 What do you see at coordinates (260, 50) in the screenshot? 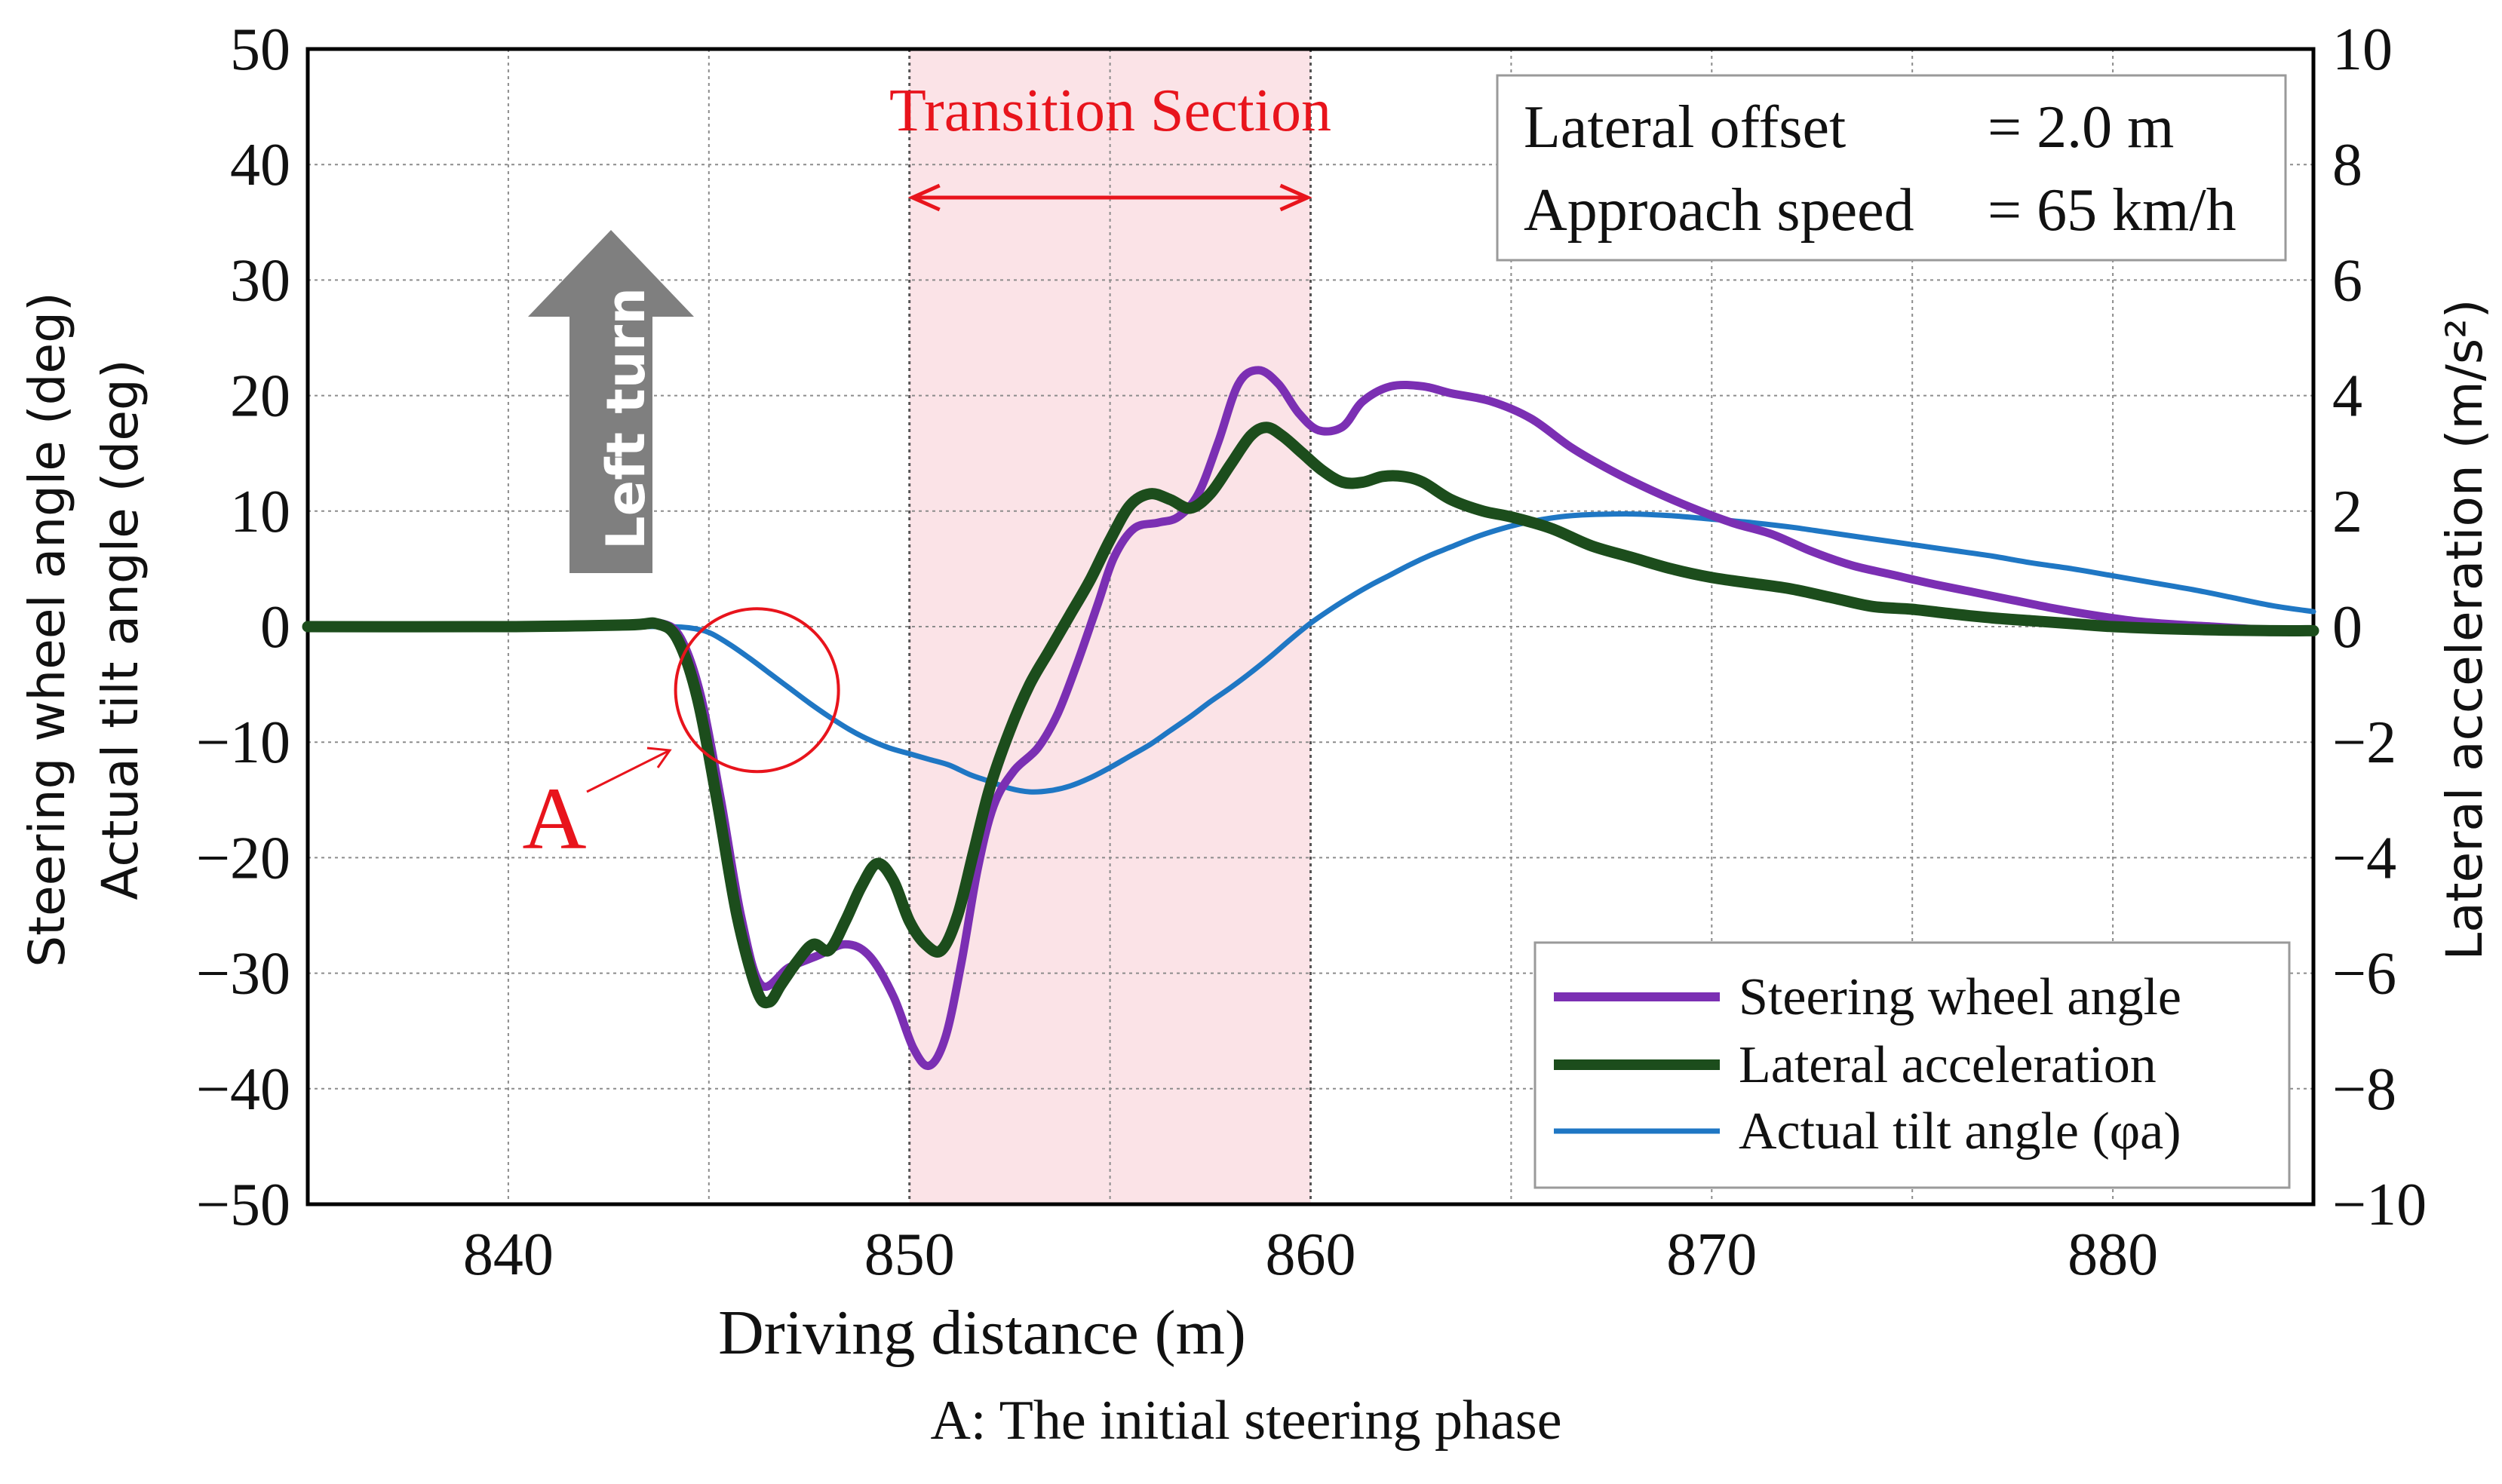
I see `left-y-tick-label: 50` at bounding box center [260, 50].